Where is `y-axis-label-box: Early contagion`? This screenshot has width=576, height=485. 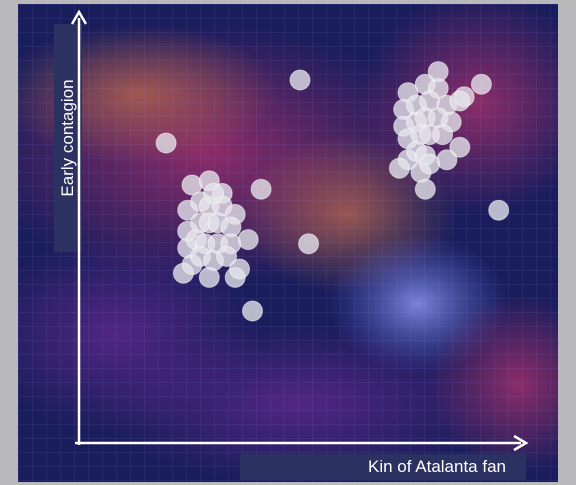
y-axis-label-box: Early contagion is located at coordinates (68, 138).